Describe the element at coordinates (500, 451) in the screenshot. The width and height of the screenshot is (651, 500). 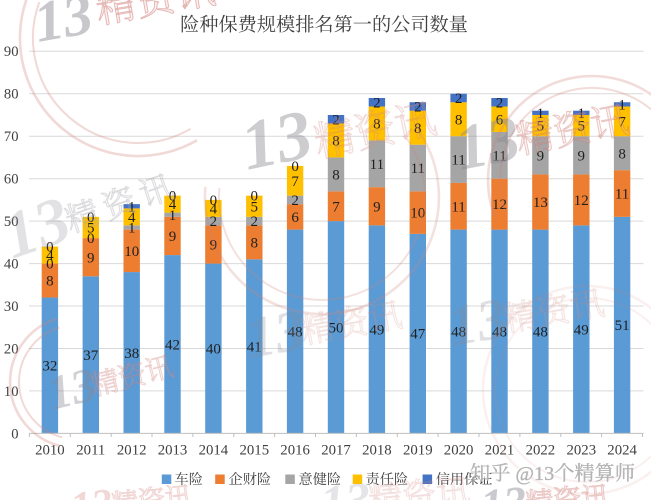
I see `svg-text: 2021` at that location.